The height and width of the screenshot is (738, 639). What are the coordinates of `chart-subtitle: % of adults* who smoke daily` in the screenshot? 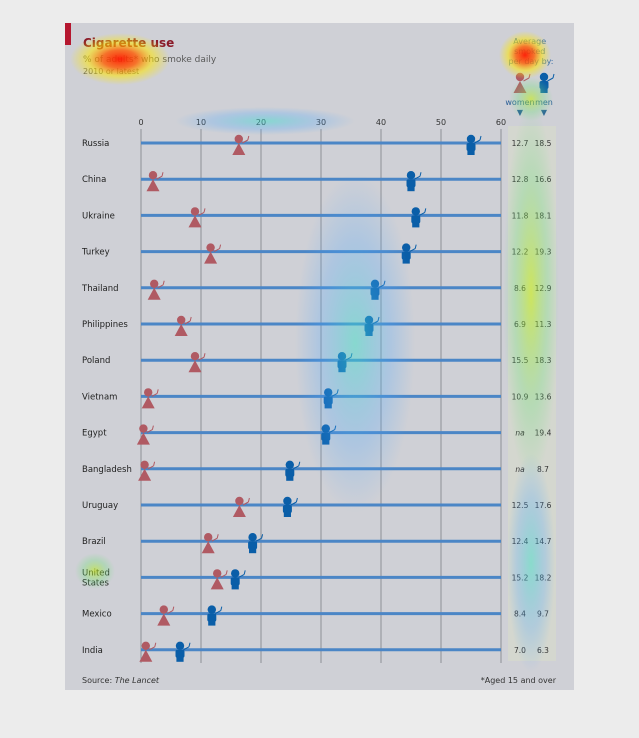 It's located at (150, 60).